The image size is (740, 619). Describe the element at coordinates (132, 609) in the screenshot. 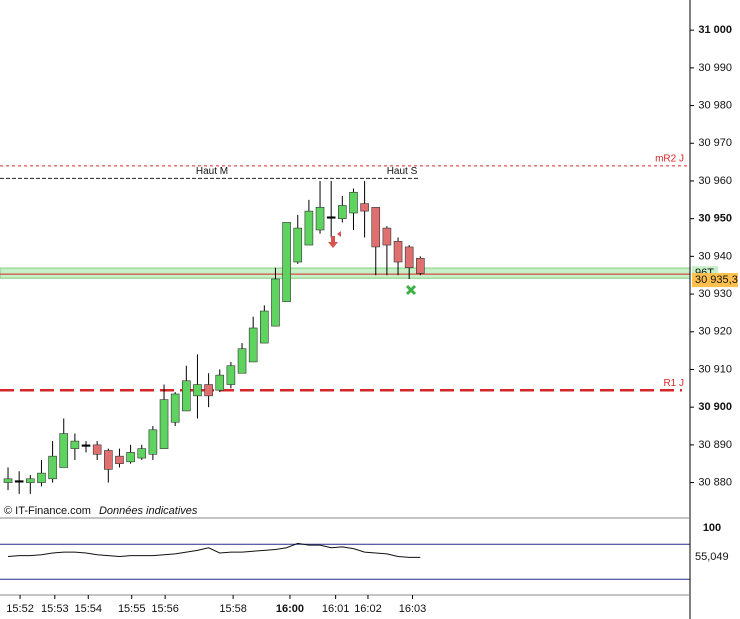

I see `x-tick-label: 15:55` at that location.